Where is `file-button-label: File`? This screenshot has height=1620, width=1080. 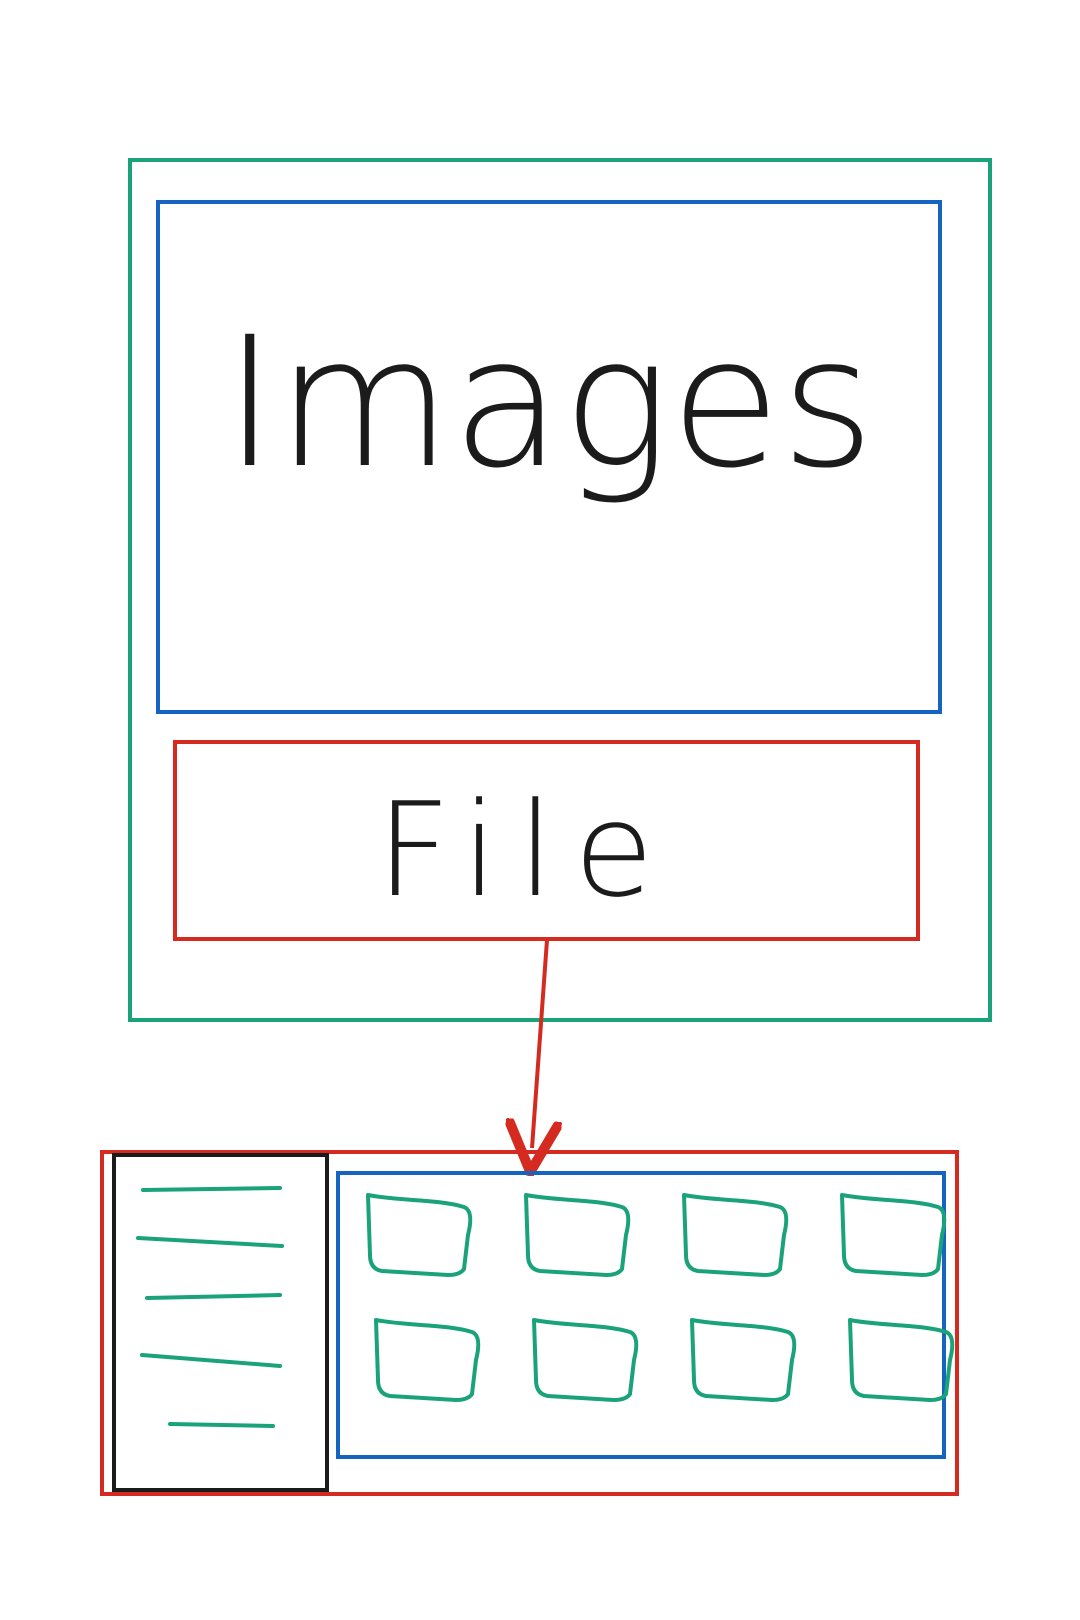 file-button-label: File is located at coordinates (525, 850).